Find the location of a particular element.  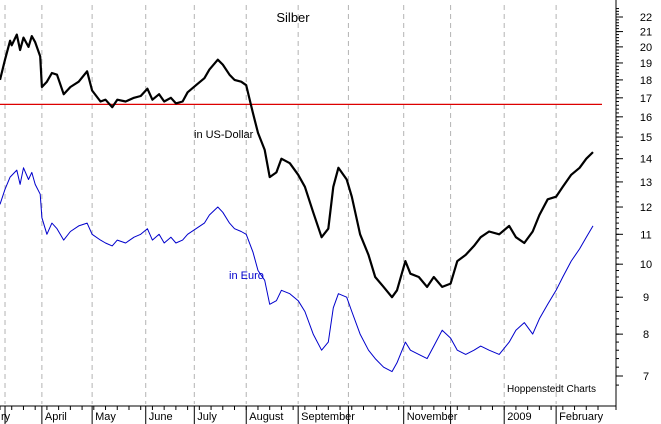

x-tick-label: February is located at coordinates (581, 417).